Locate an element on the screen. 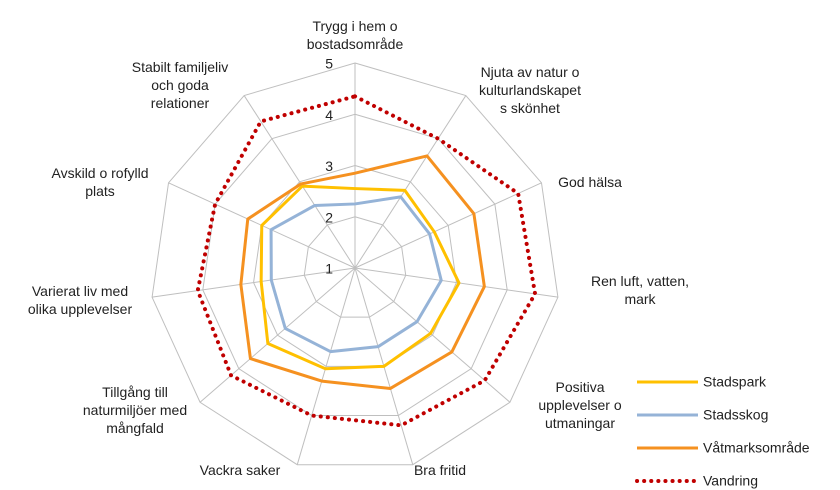 The image size is (840, 490). category-label: Ren luft, vatten, mark is located at coordinates (640, 290).